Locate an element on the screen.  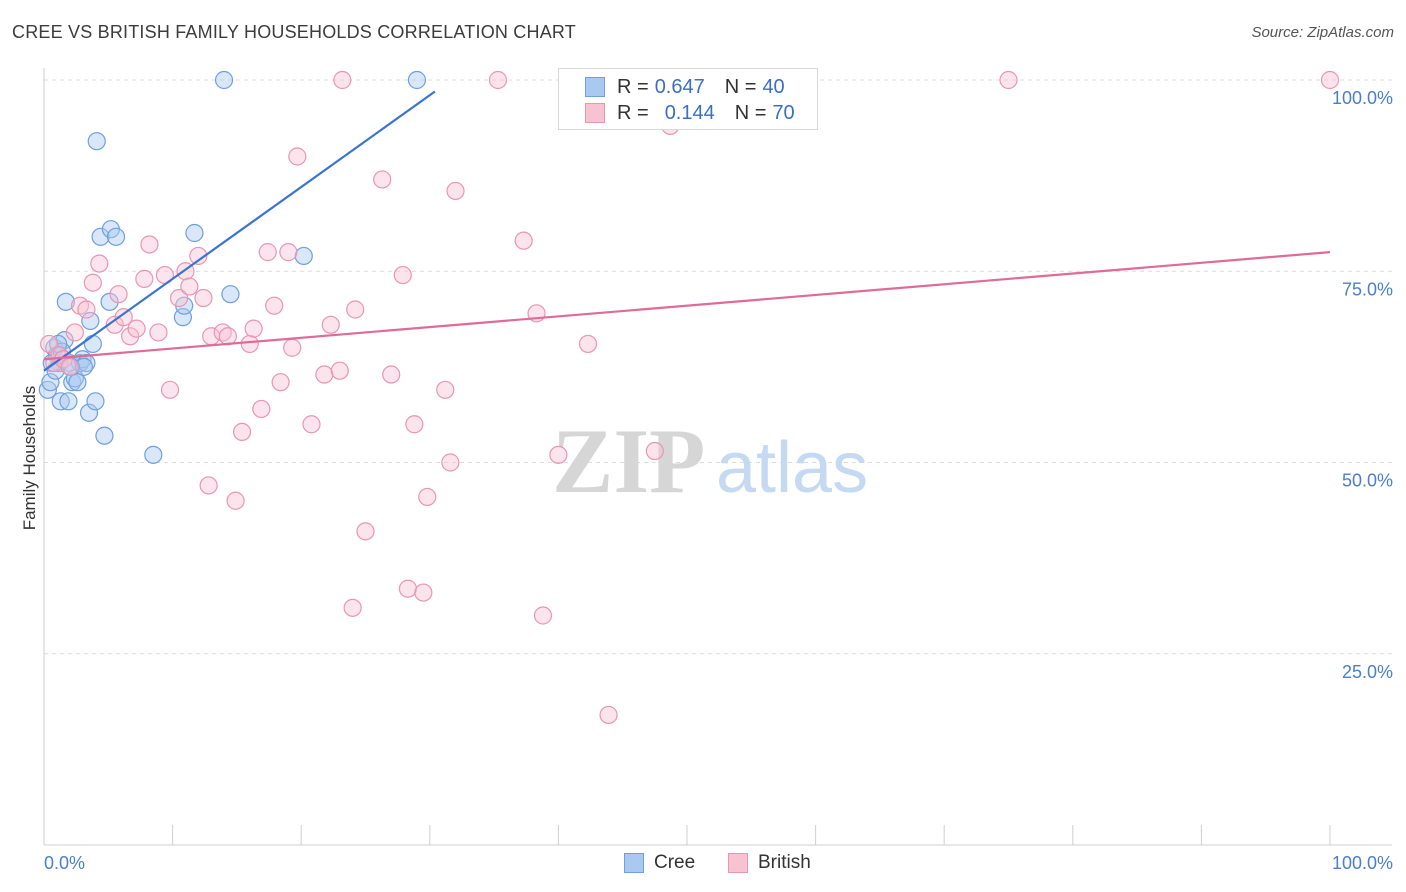
correlation-legend: R = 0.647 N = 40 R = 0.144 N = 70 is located at coordinates (688, 99).